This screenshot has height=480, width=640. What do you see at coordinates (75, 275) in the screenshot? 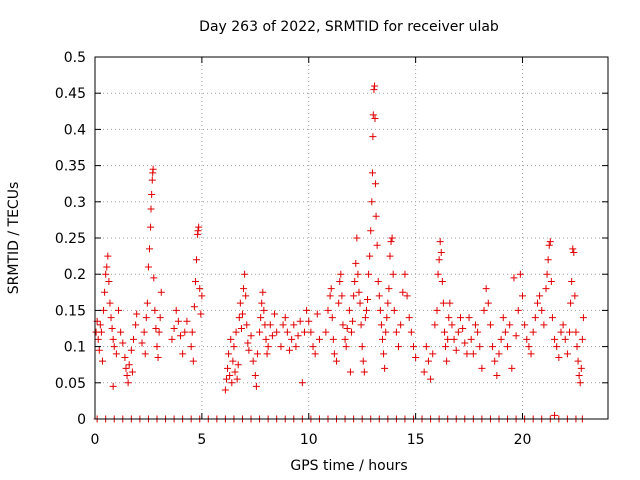
I see `y-tick-label: 0.2` at bounding box center [75, 275].